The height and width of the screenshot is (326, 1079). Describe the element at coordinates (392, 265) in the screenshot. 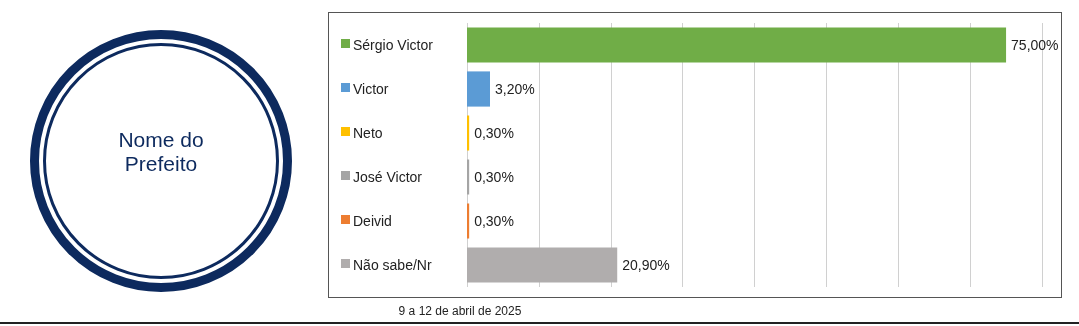

I see `y-tick-label: Não sabe/Nr` at that location.